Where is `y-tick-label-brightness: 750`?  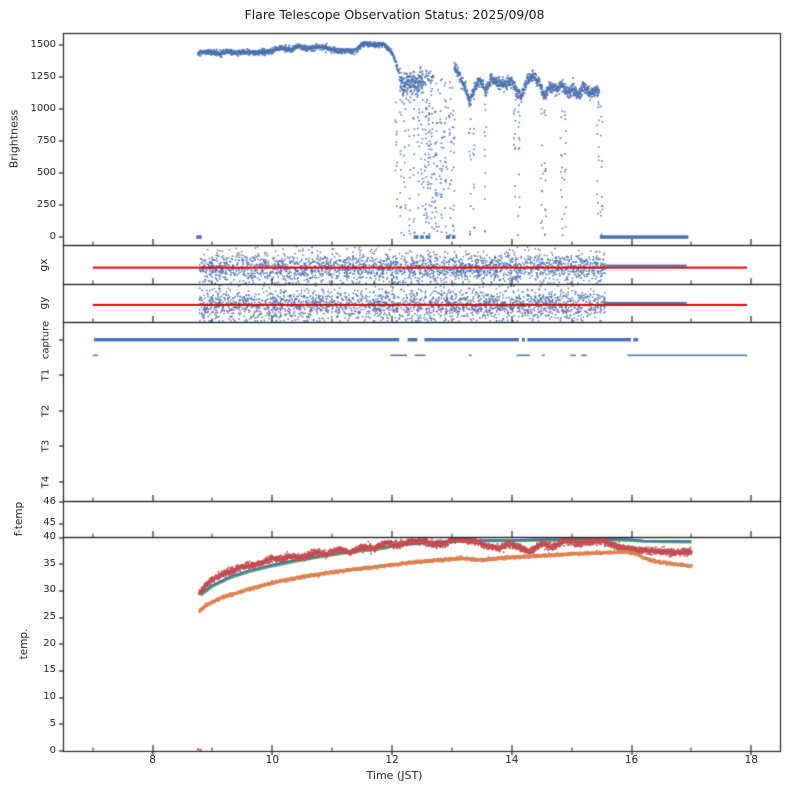 y-tick-label-brightness: 750 is located at coordinates (46, 140).